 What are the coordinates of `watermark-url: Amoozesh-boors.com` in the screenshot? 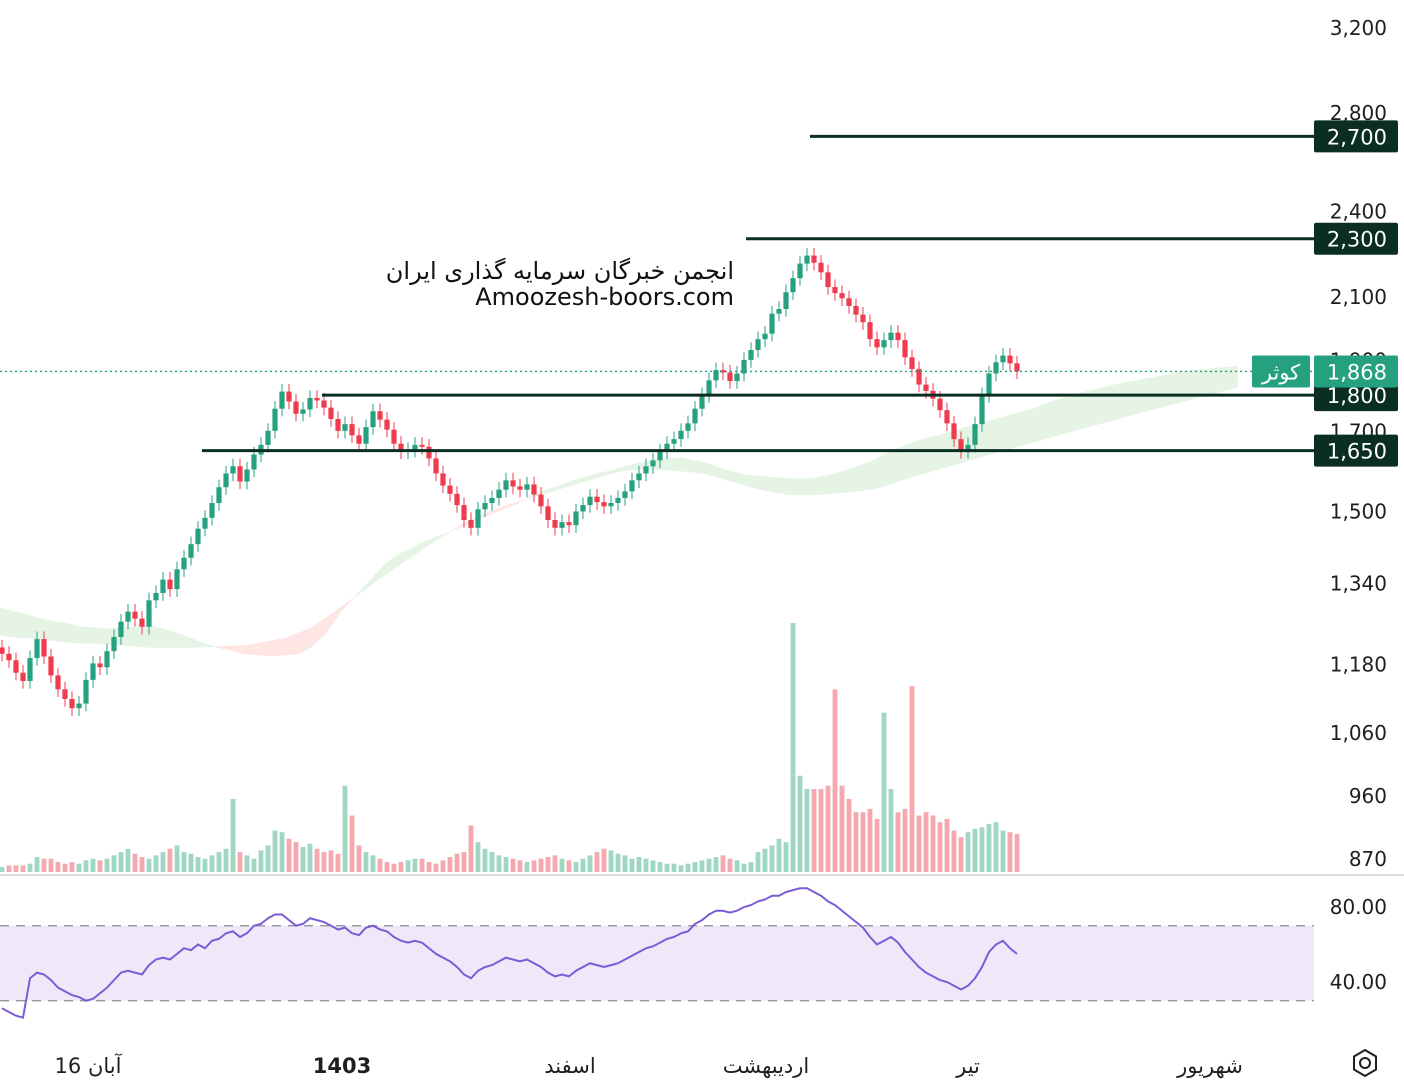 It's located at (604, 297).